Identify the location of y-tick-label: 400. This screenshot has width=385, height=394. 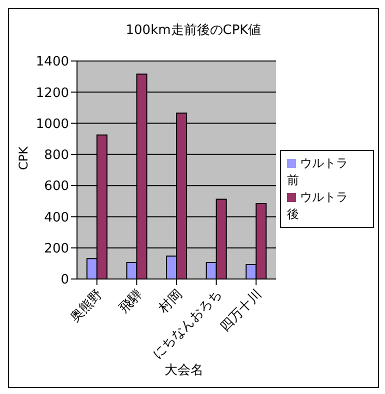
(56, 218).